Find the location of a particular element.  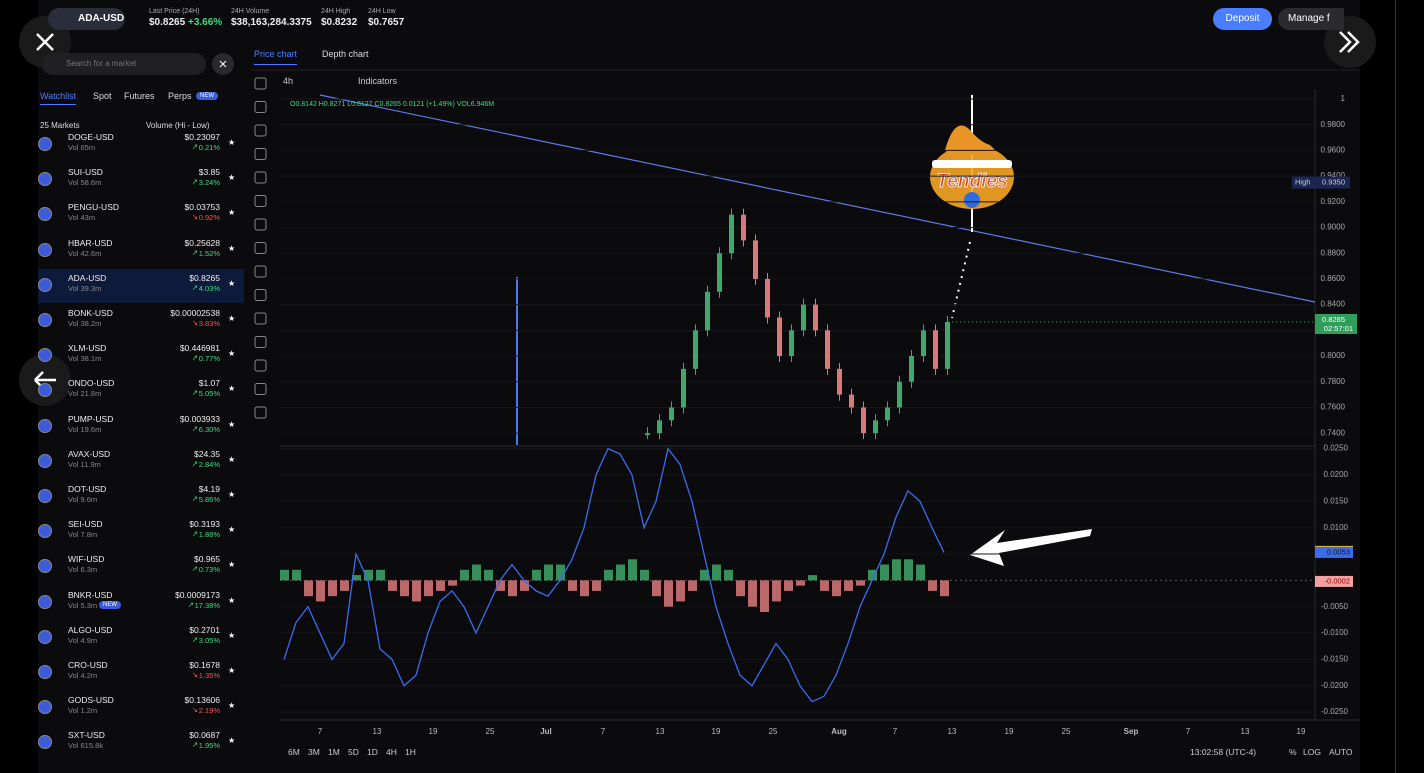

market-name: ALGO-USD is located at coordinates (90, 629).